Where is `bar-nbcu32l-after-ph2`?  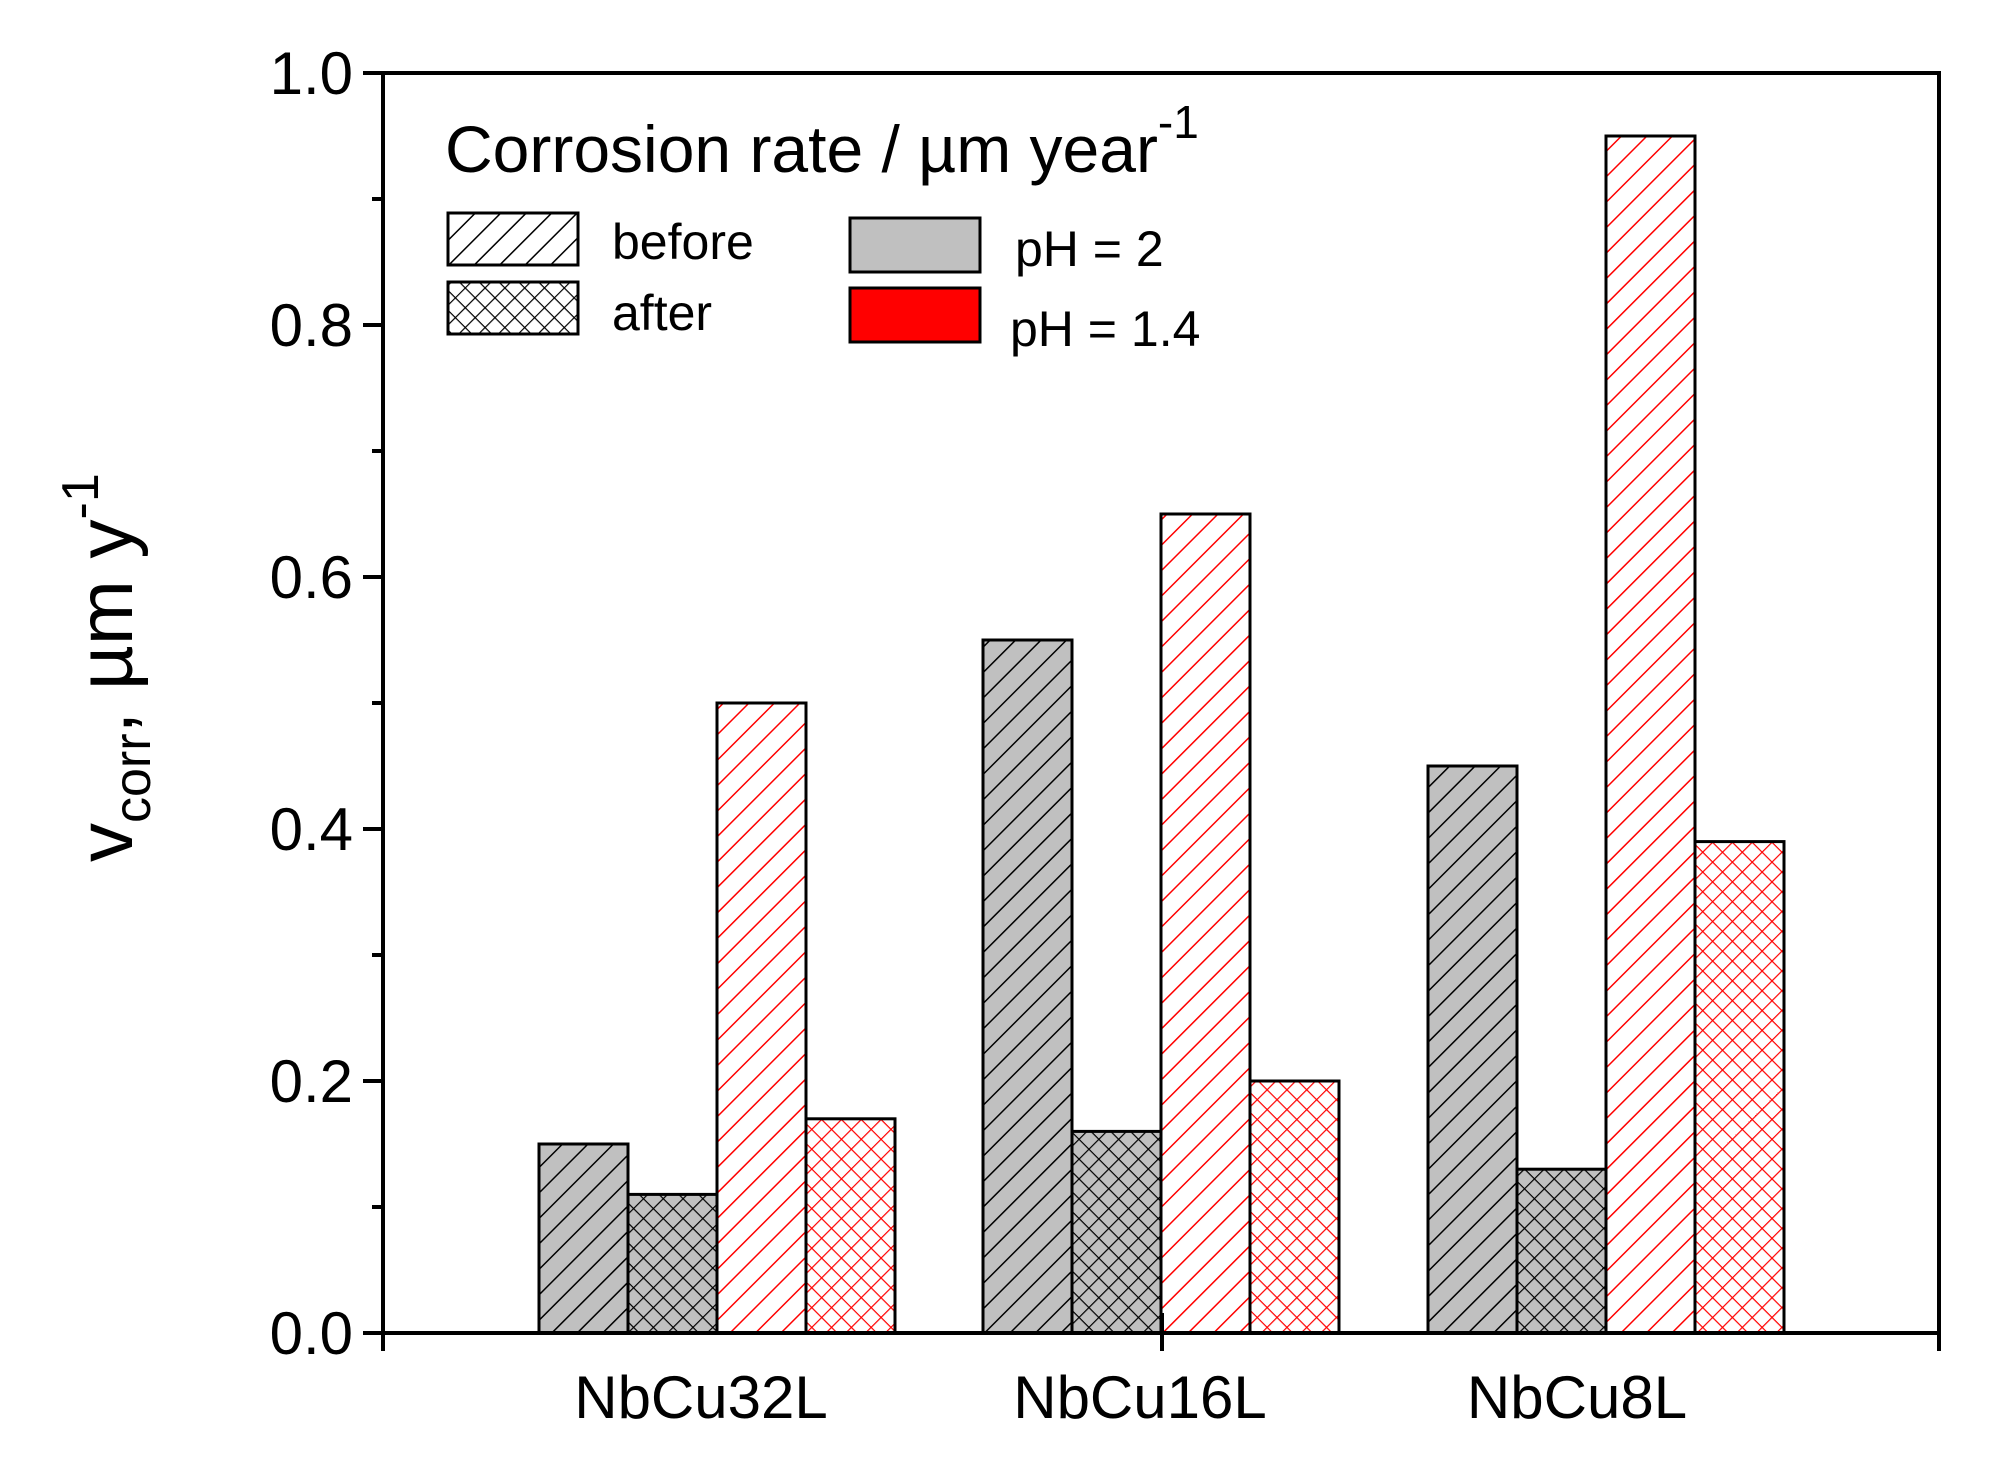 bar-nbcu32l-after-ph2 is located at coordinates (672, 1263).